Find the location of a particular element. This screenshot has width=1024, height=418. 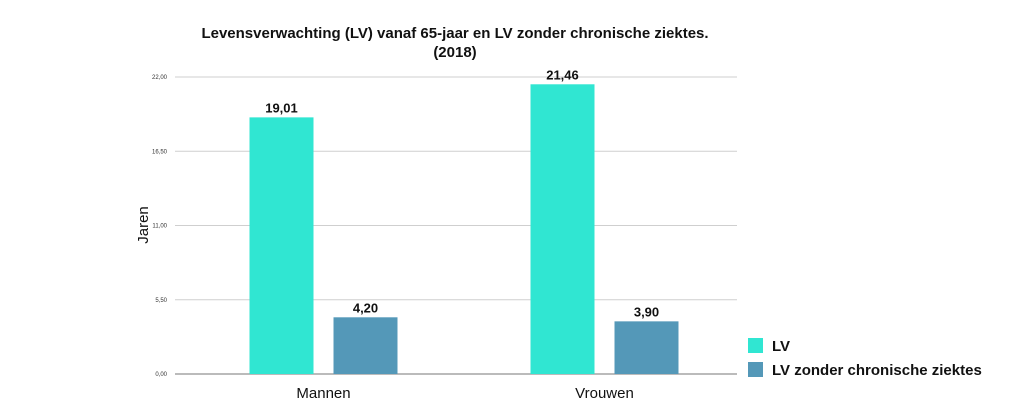

data-label: 4,20 is located at coordinates (365, 307).